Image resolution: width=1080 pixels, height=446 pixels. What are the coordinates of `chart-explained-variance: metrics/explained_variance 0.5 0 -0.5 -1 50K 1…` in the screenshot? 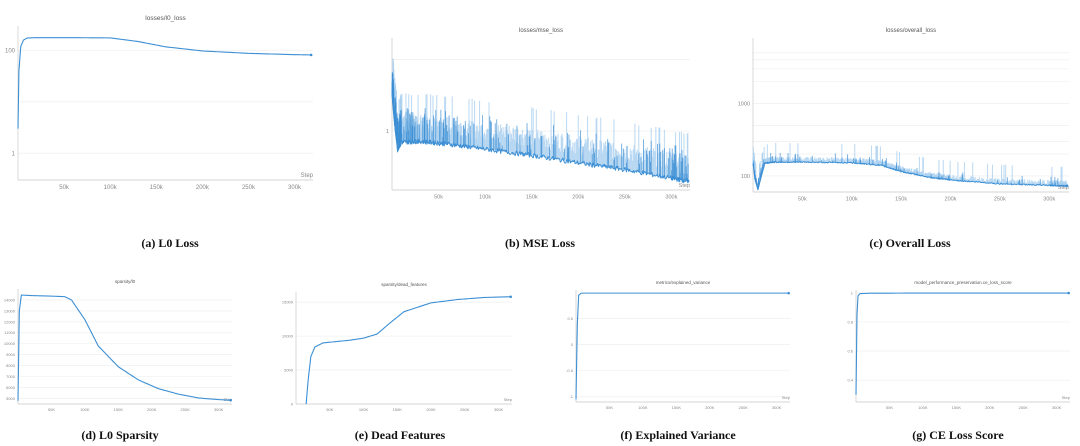 It's located at (678, 345).